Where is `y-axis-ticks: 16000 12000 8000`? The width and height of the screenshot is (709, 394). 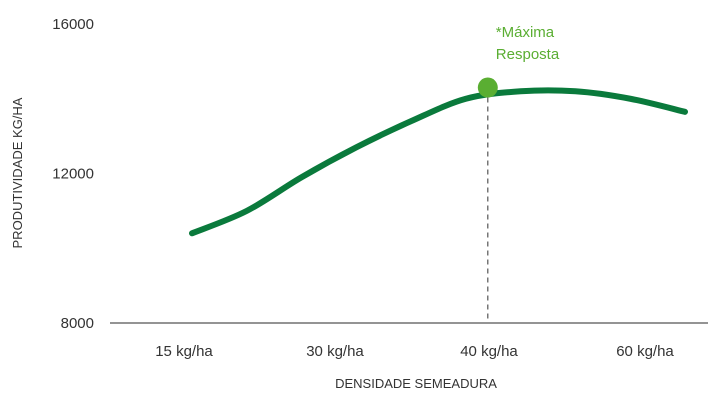 y-axis-ticks: 16000 12000 8000 is located at coordinates (73, 174).